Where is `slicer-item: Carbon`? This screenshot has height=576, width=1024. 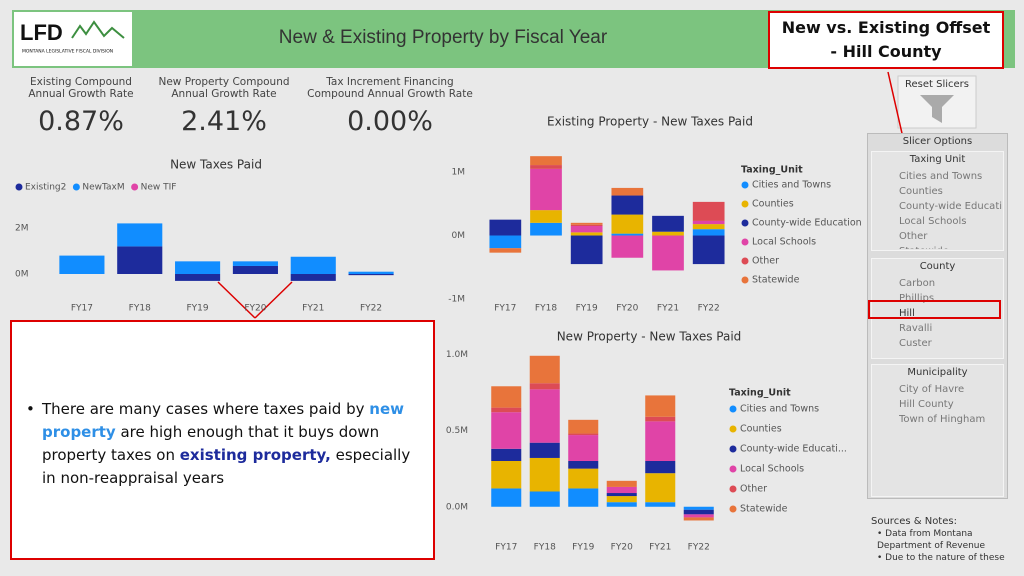
slicer-item: Carbon is located at coordinates (917, 283).